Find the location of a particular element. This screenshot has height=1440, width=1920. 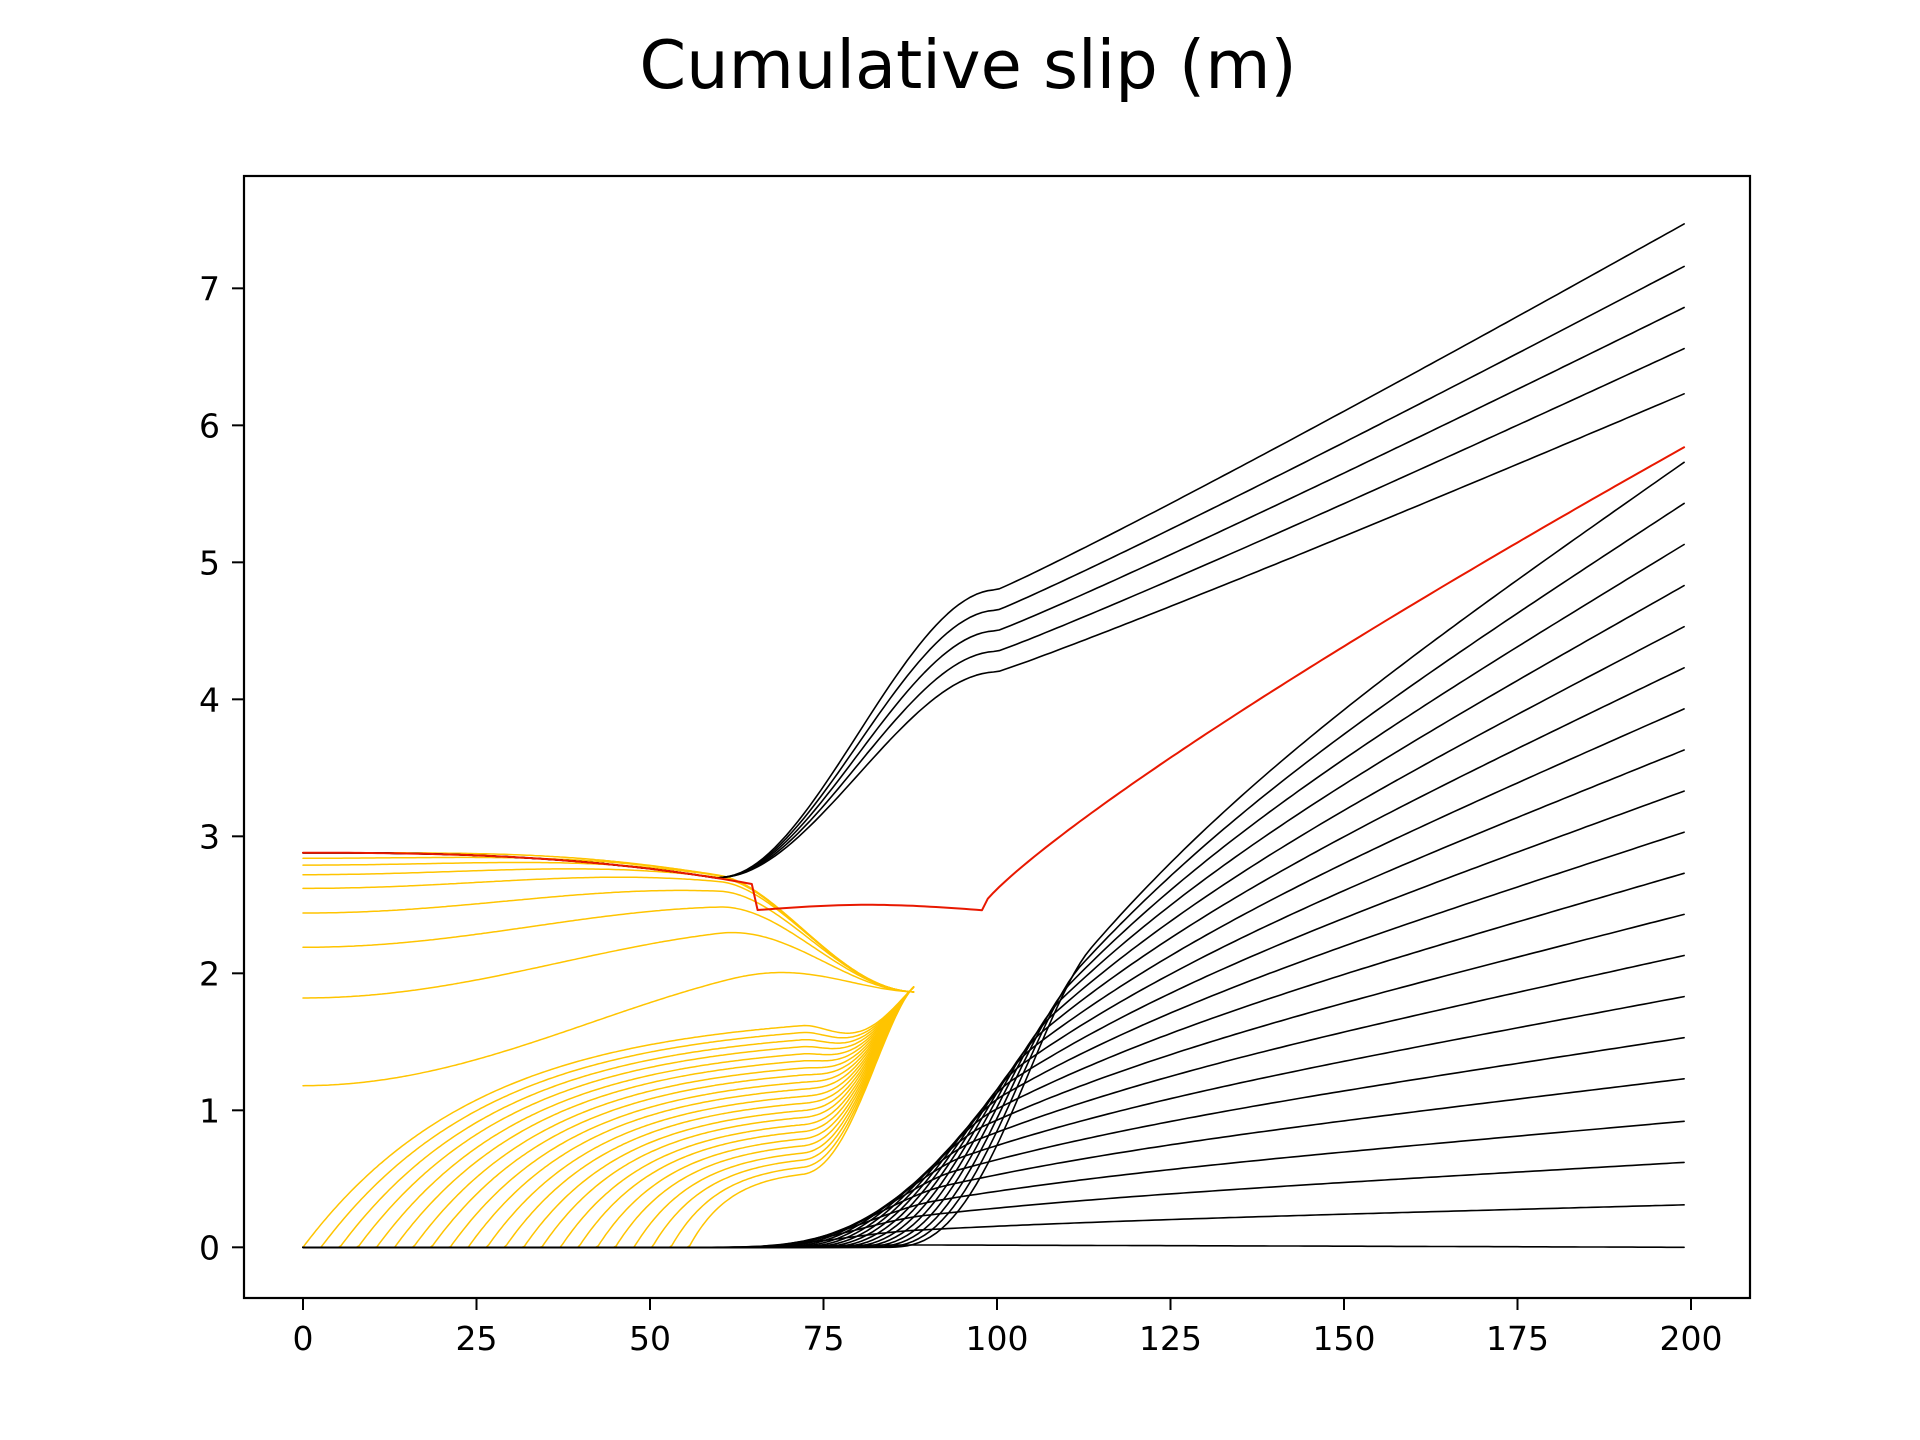

x-tick-label: 25 is located at coordinates (476, 1338).